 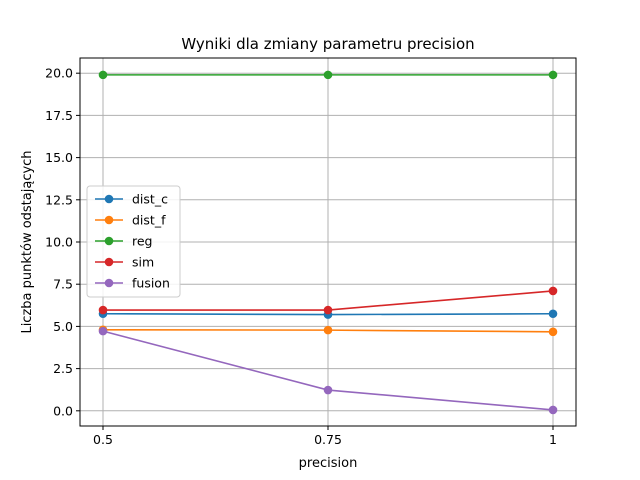 I want to click on x-axis-label: precision, so click(x=328, y=463).